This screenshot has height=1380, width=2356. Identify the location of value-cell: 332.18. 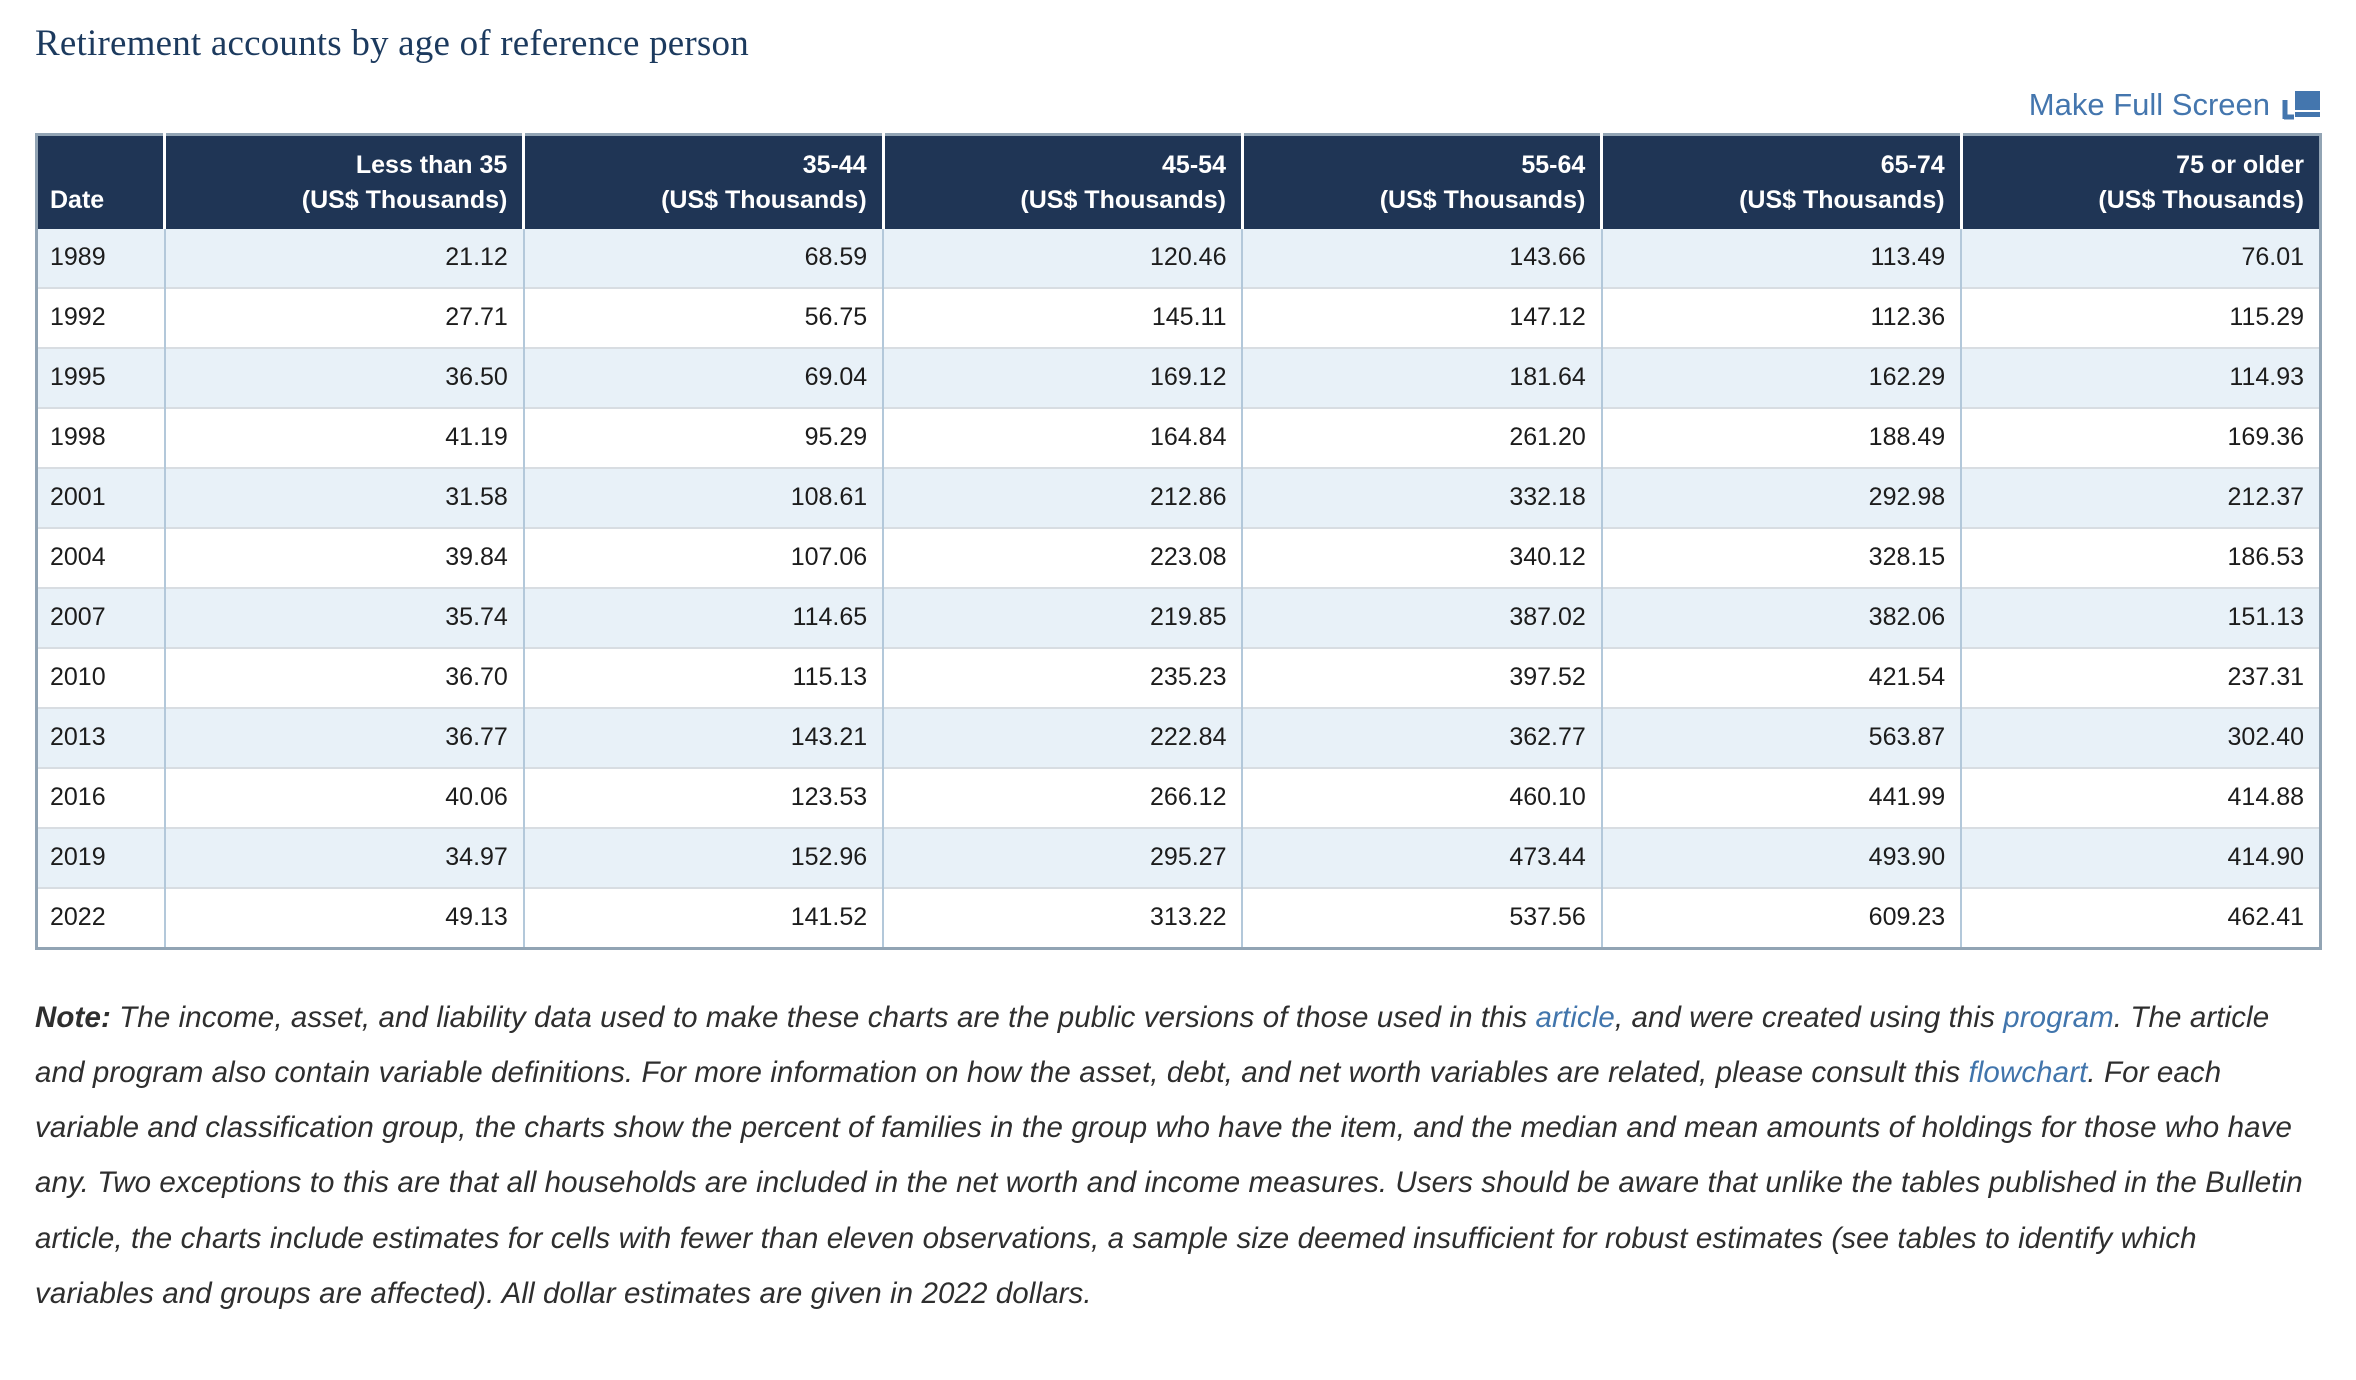
(1421, 497).